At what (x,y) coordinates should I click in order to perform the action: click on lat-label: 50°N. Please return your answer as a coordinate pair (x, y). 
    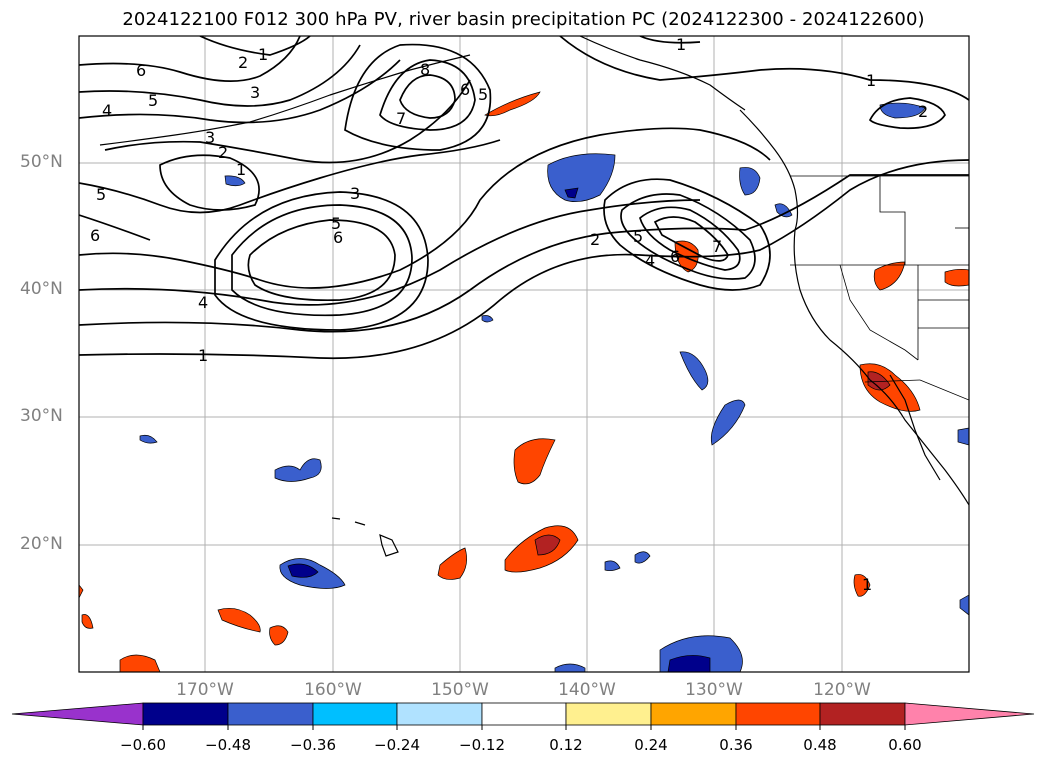
    Looking at the image, I should click on (41, 162).